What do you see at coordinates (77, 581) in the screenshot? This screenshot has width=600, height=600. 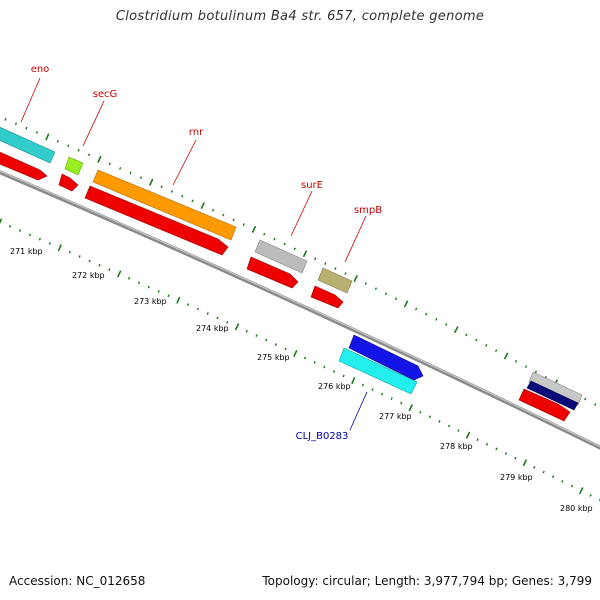 I see `accession-text: Accession: NC_012658` at bounding box center [77, 581].